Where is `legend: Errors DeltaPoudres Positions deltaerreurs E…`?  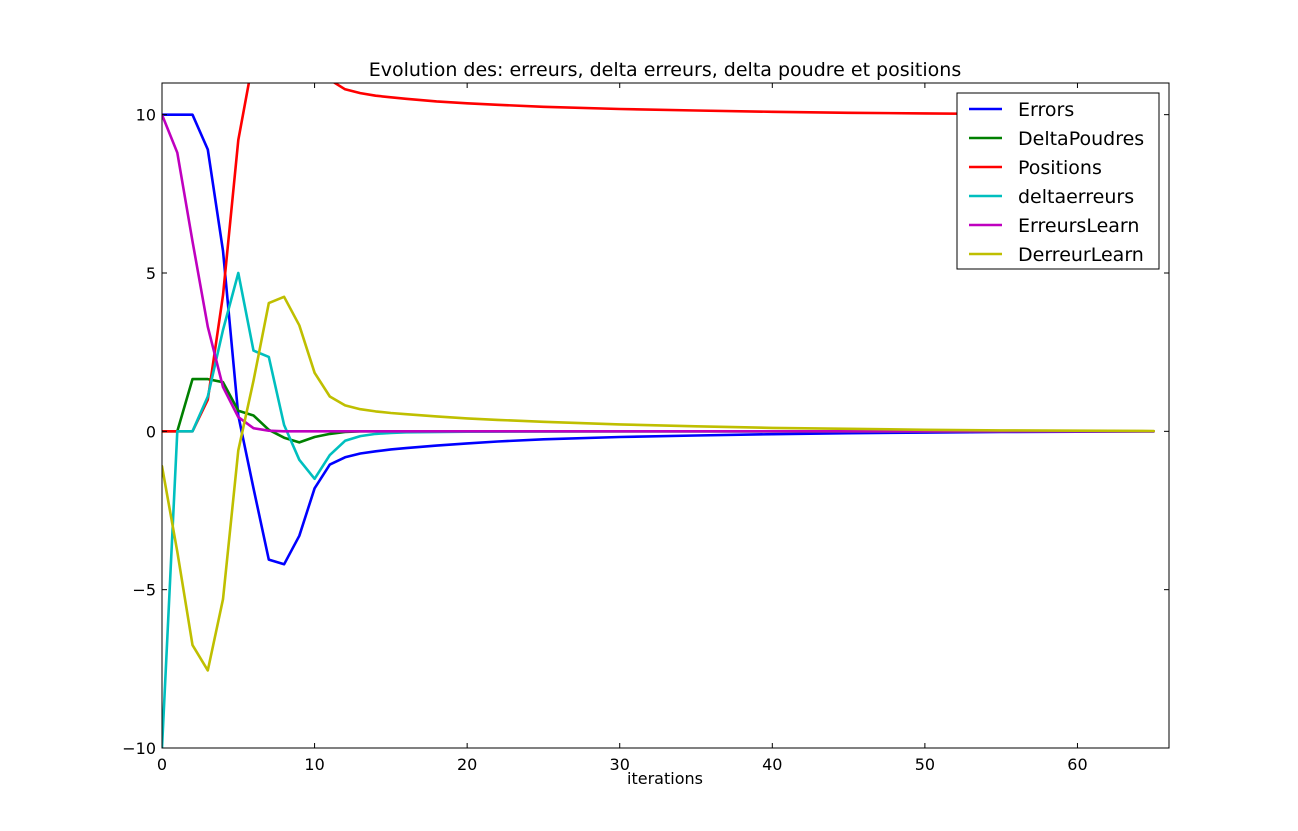 legend: Errors DeltaPoudres Positions deltaerreurs E… is located at coordinates (1058, 181).